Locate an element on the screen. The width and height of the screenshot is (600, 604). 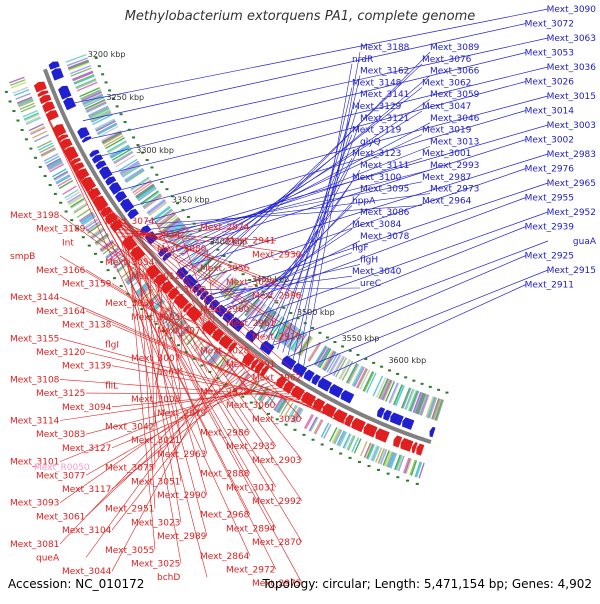
gene-label-reverse: Mext_2991 is located at coordinates (250, 365).